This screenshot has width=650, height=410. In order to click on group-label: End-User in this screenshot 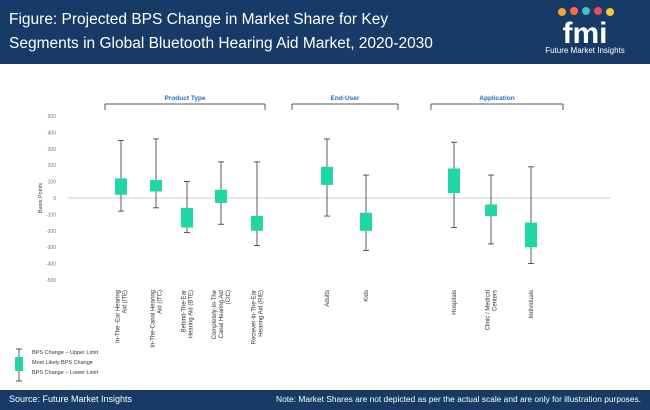, I will do `click(345, 98)`.